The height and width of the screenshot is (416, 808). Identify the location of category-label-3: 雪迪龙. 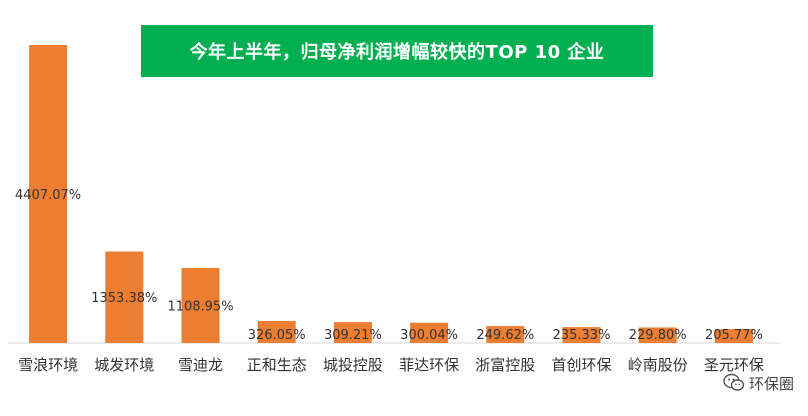
(200, 365).